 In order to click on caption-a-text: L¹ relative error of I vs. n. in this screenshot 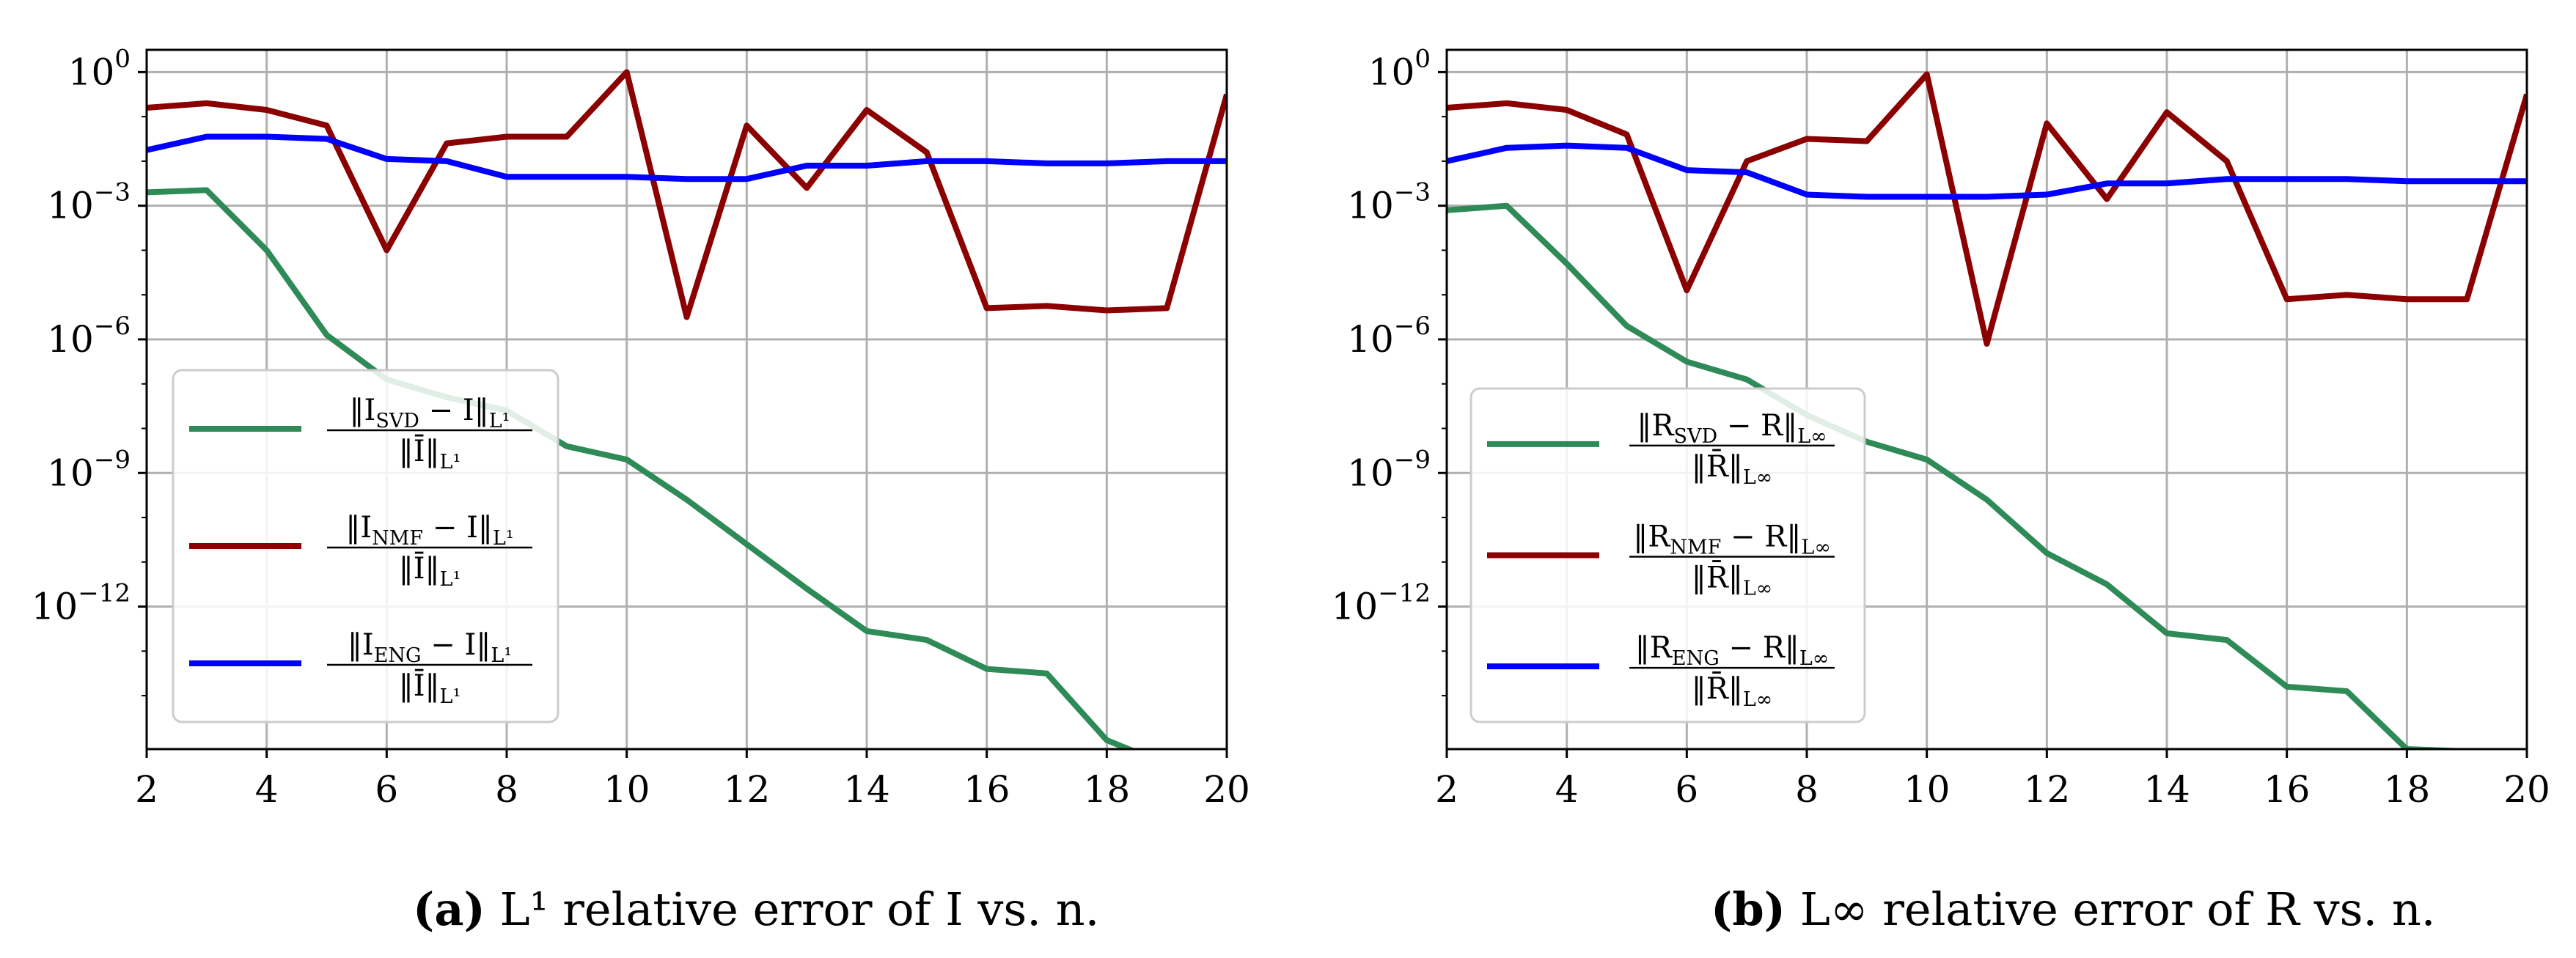, I will do `click(792, 909)`.